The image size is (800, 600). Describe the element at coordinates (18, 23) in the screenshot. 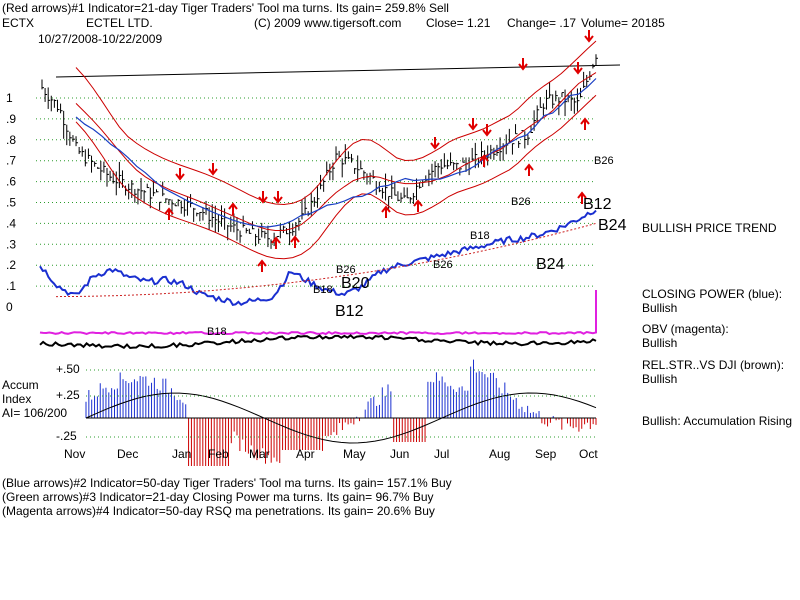

I see `ticker-label: ECTX` at that location.